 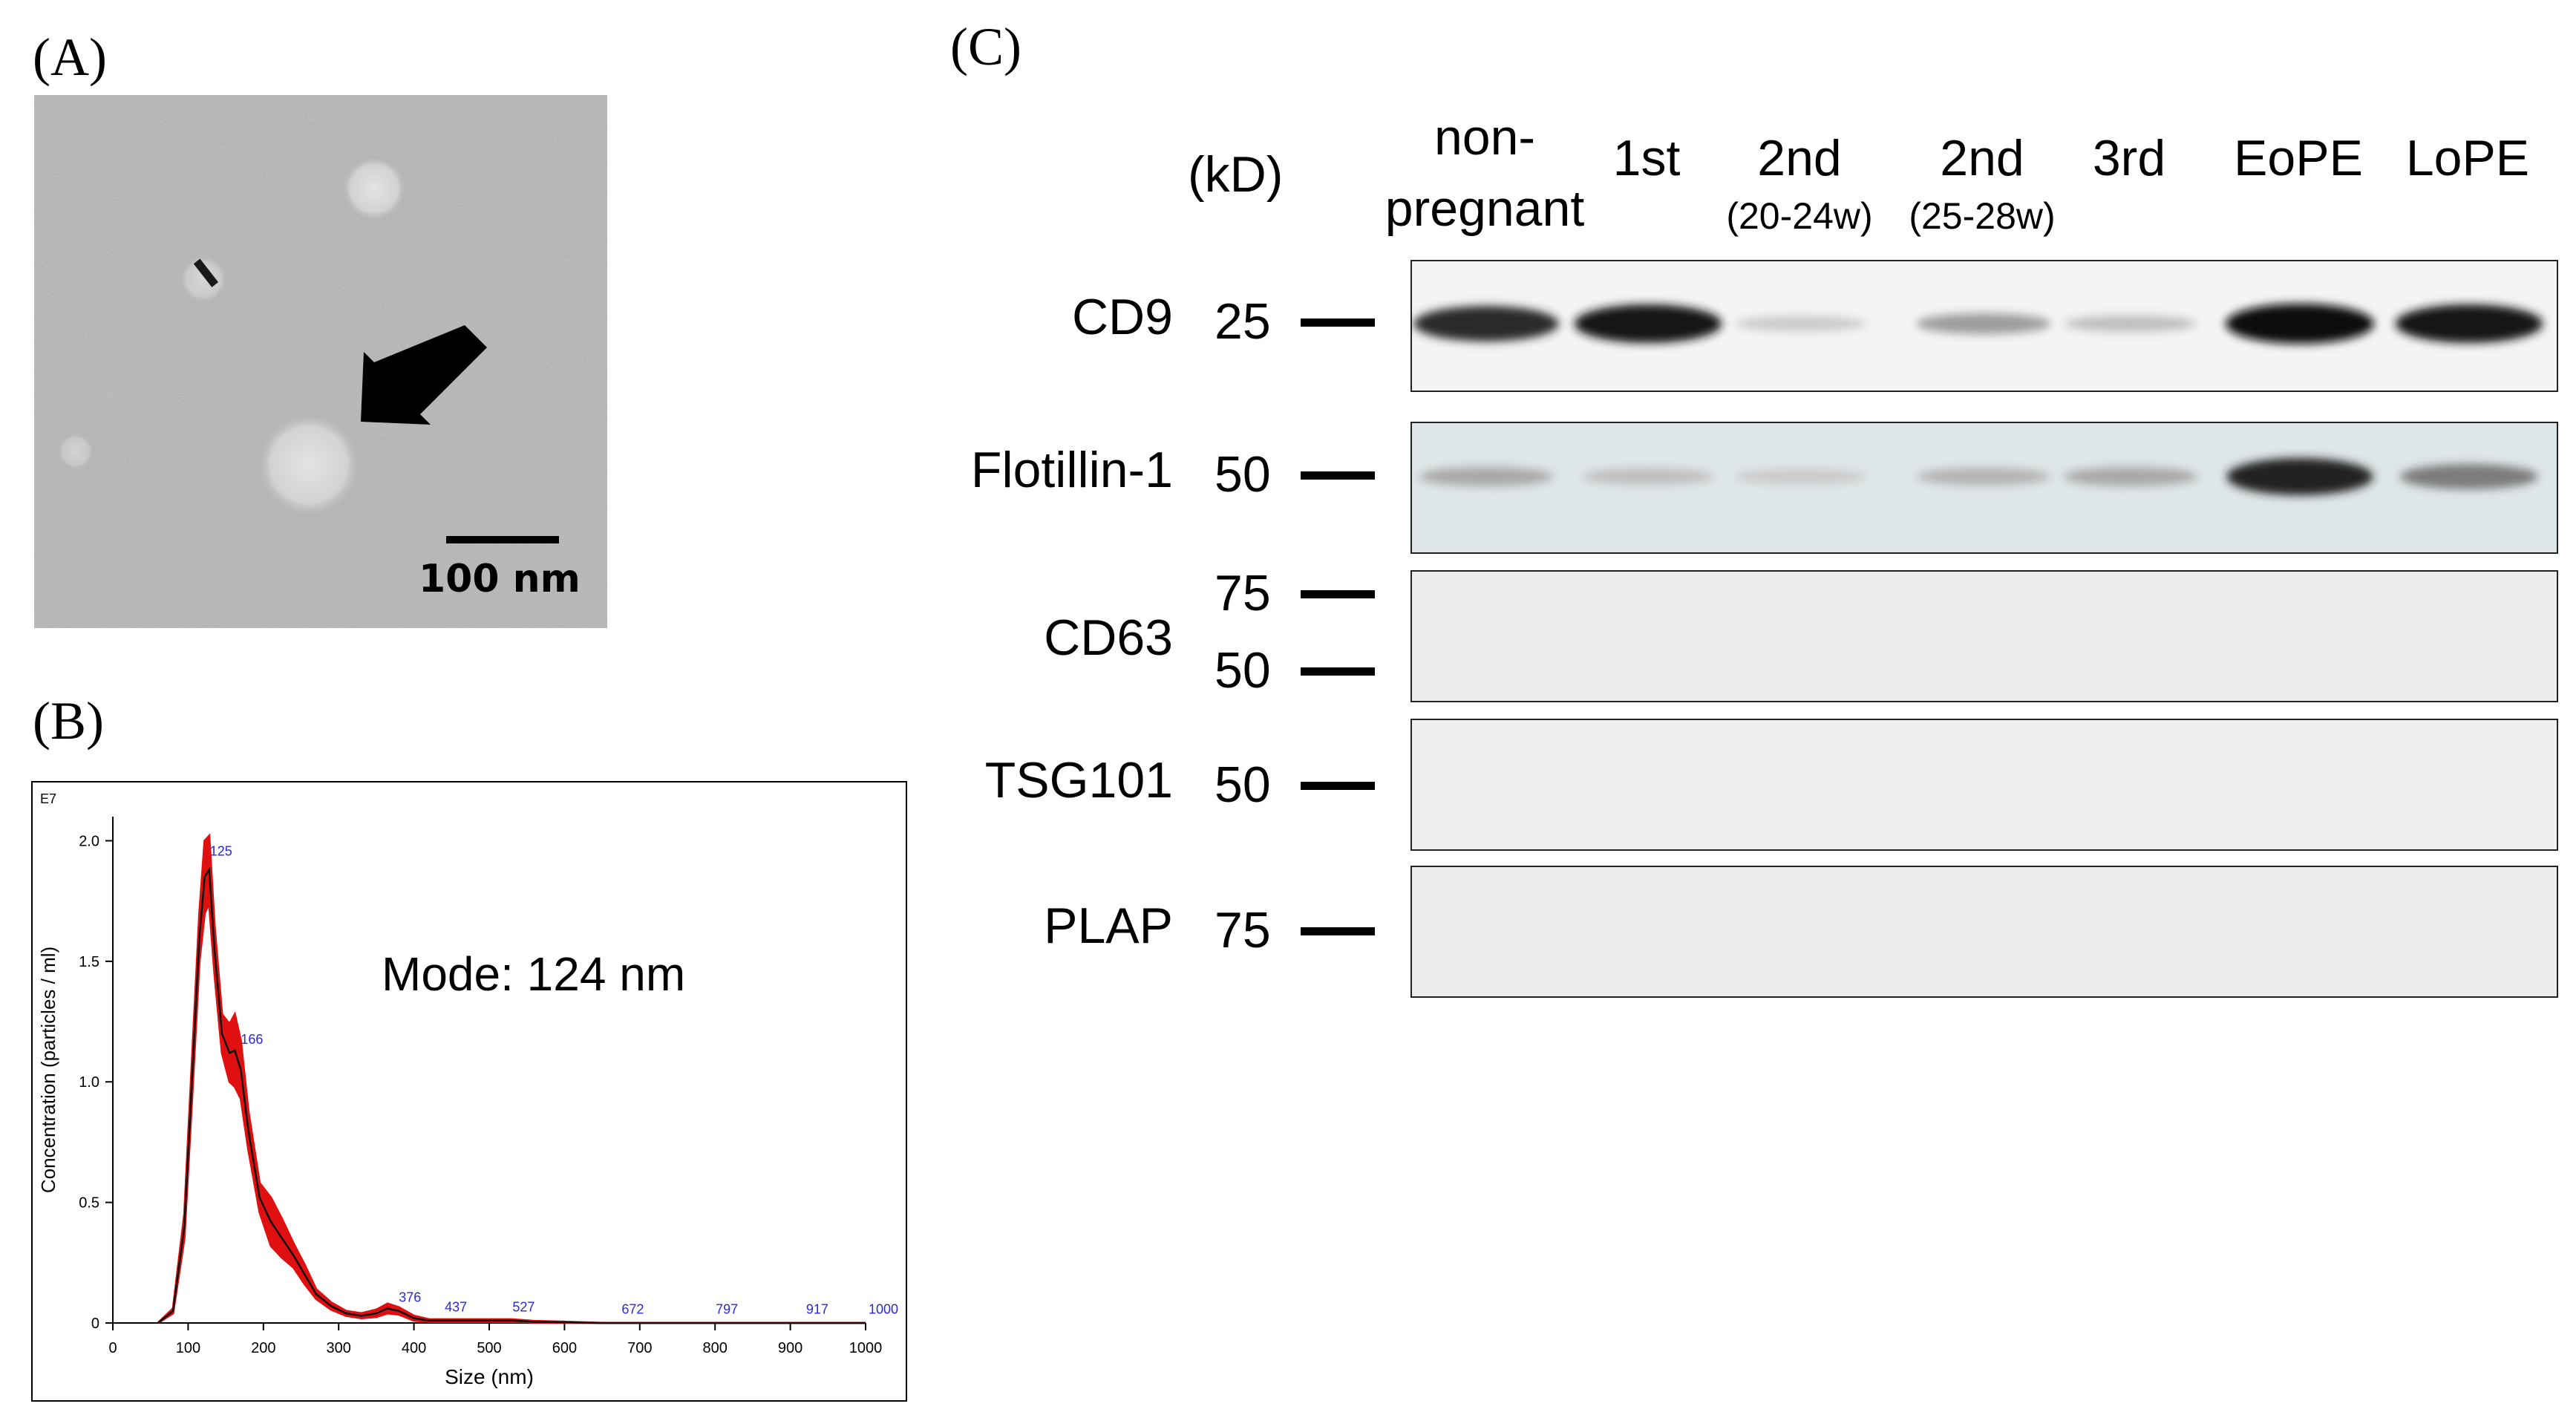 What do you see at coordinates (716, 1348) in the screenshot?
I see `x-tick-label: 800` at bounding box center [716, 1348].